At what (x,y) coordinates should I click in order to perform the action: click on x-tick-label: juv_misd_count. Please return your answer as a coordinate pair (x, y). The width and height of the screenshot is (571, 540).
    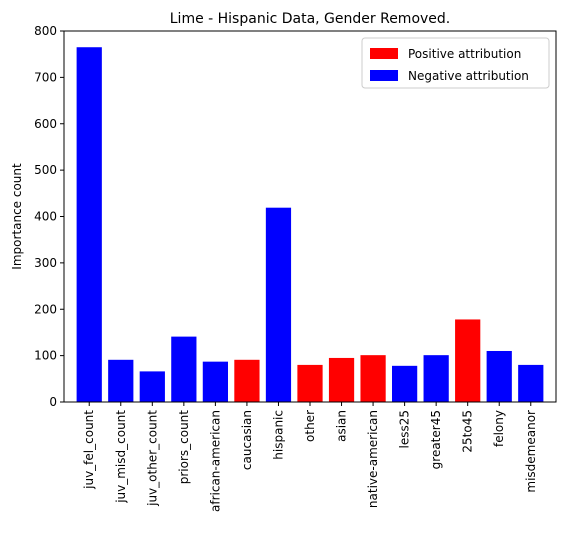
    Looking at the image, I should click on (121, 457).